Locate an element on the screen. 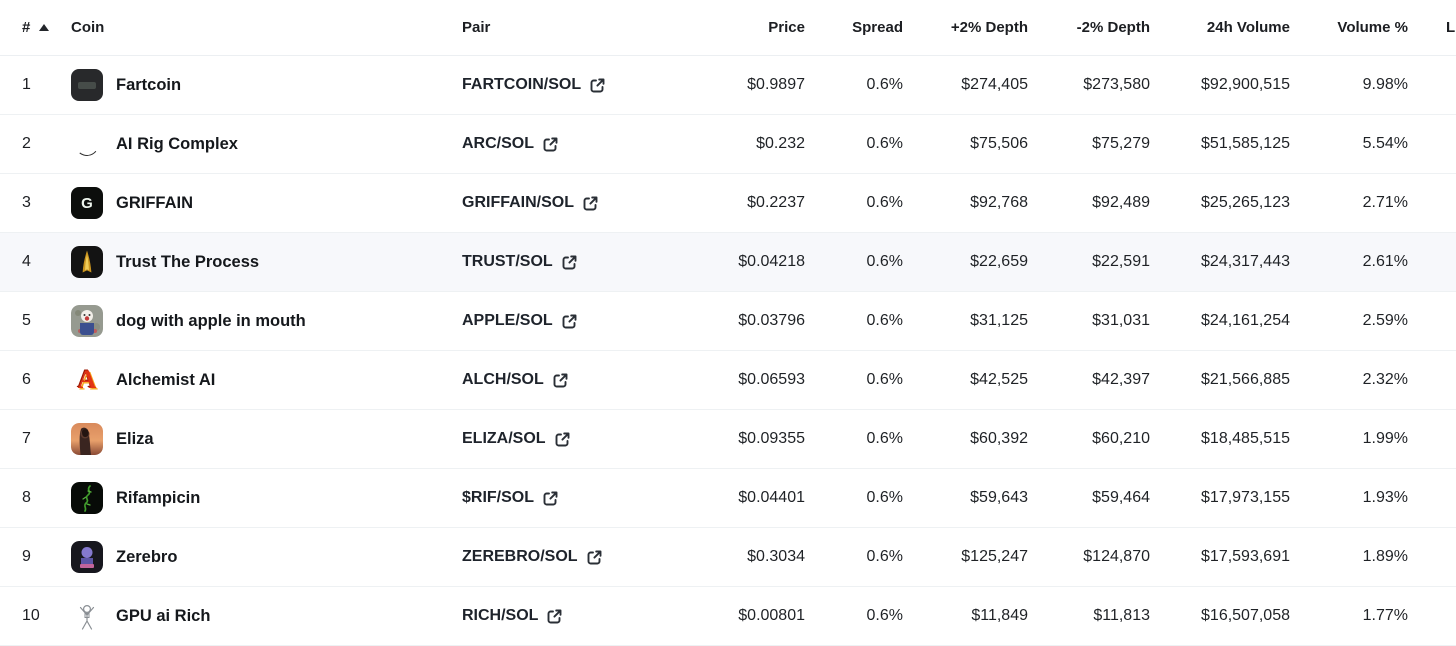  price: $0.06593 is located at coordinates (771, 379).